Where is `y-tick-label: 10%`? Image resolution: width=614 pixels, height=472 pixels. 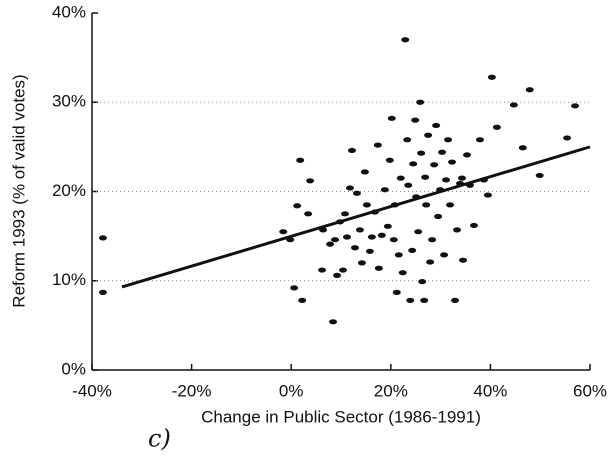 y-tick-label: 10% is located at coordinates (69, 279).